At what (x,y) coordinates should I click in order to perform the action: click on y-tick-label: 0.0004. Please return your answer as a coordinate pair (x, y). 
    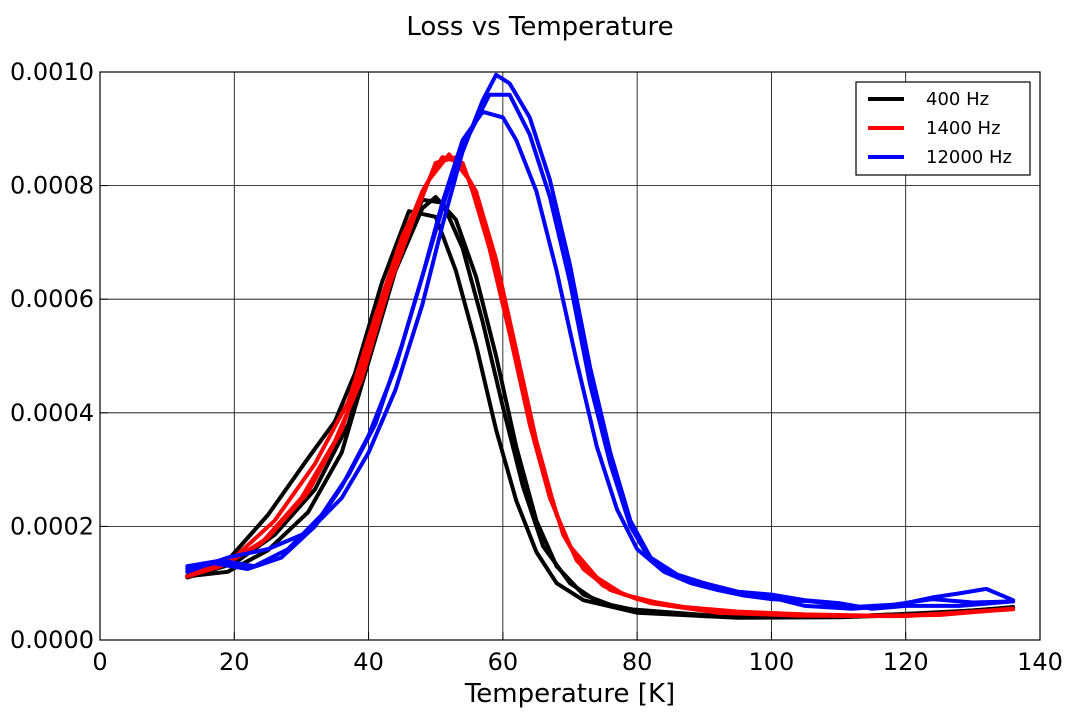
    Looking at the image, I should click on (52, 413).